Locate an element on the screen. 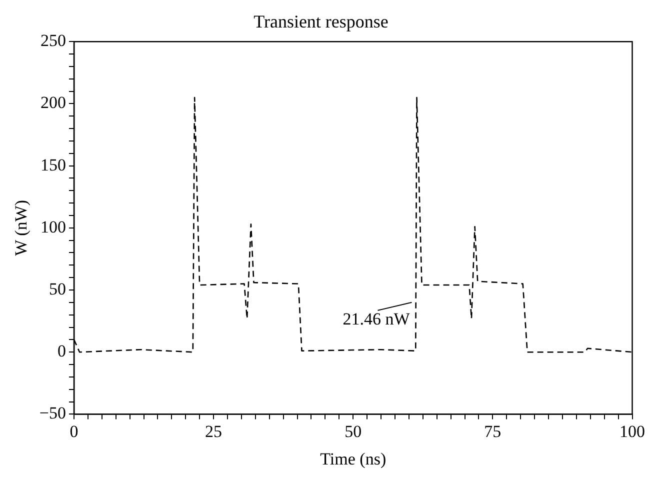 This screenshot has height=482, width=656. x-axis-title: Time (ns) is located at coordinates (353, 458).